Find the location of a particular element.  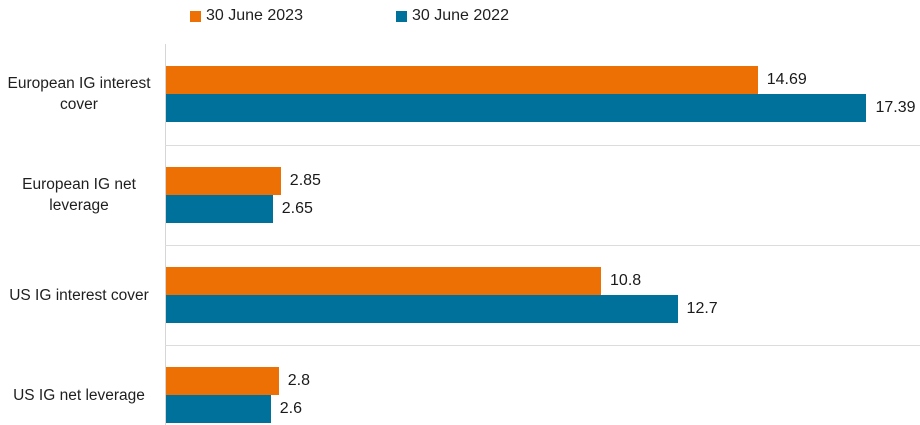

bar-value-label: 2.65 is located at coordinates (297, 208).